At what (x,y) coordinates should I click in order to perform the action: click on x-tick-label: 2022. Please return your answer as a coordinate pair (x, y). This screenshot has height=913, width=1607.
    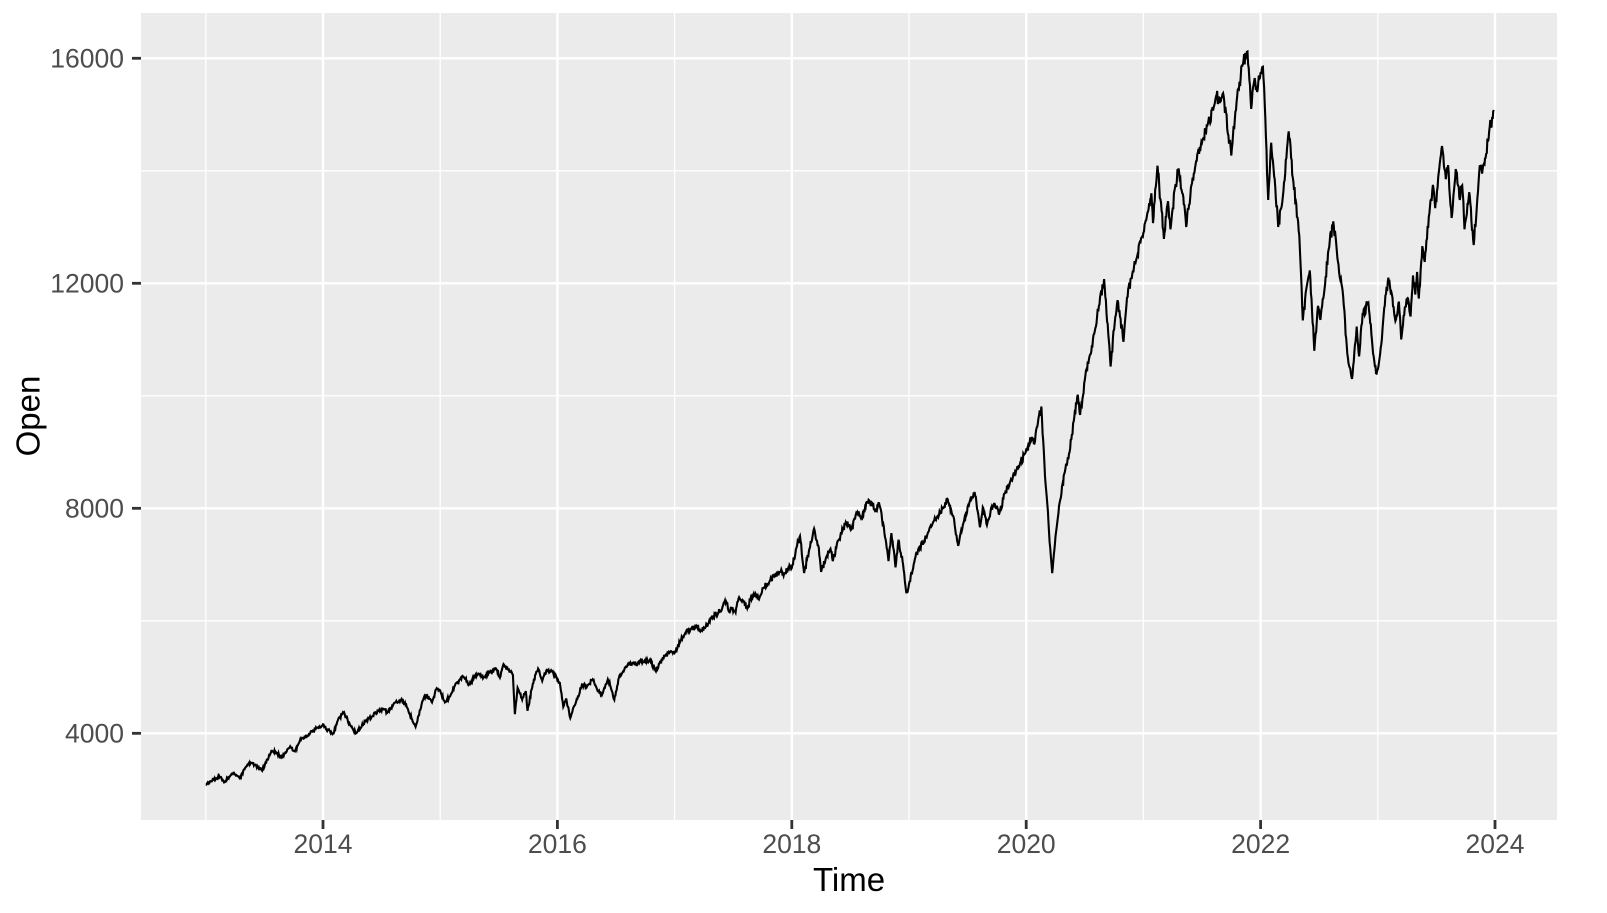
    Looking at the image, I should click on (1260, 844).